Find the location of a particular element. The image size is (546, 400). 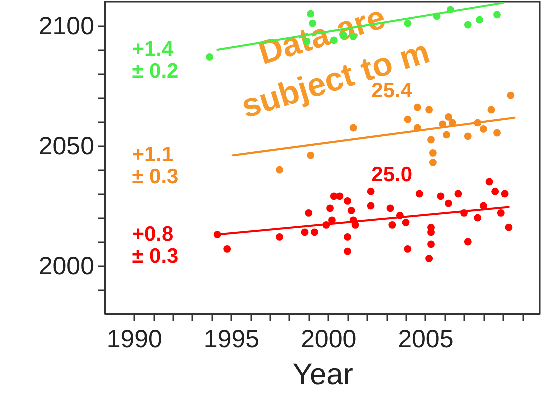

y-tick-label: 2050 is located at coordinates (66, 146).